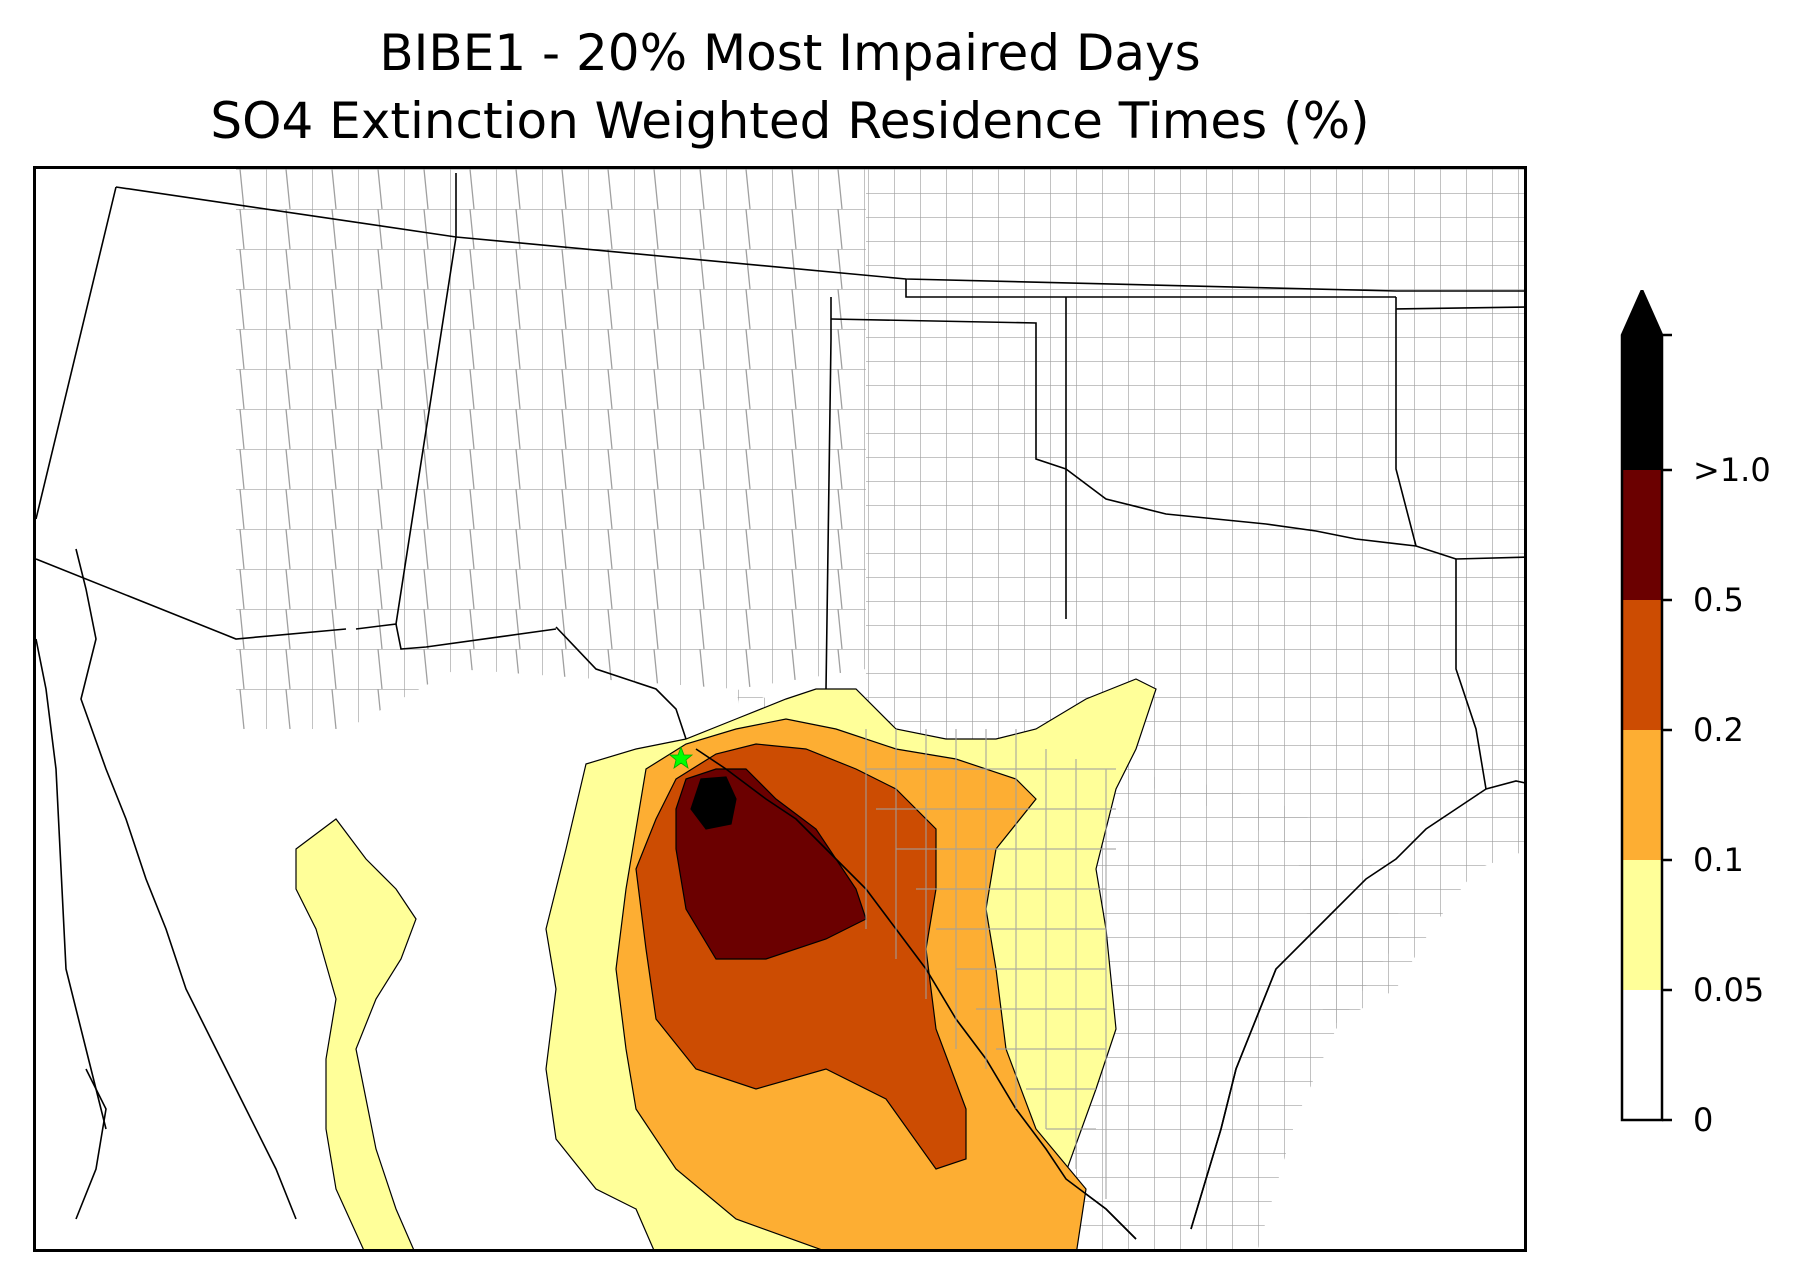  I want to click on colorbar, so click(1710, 708).